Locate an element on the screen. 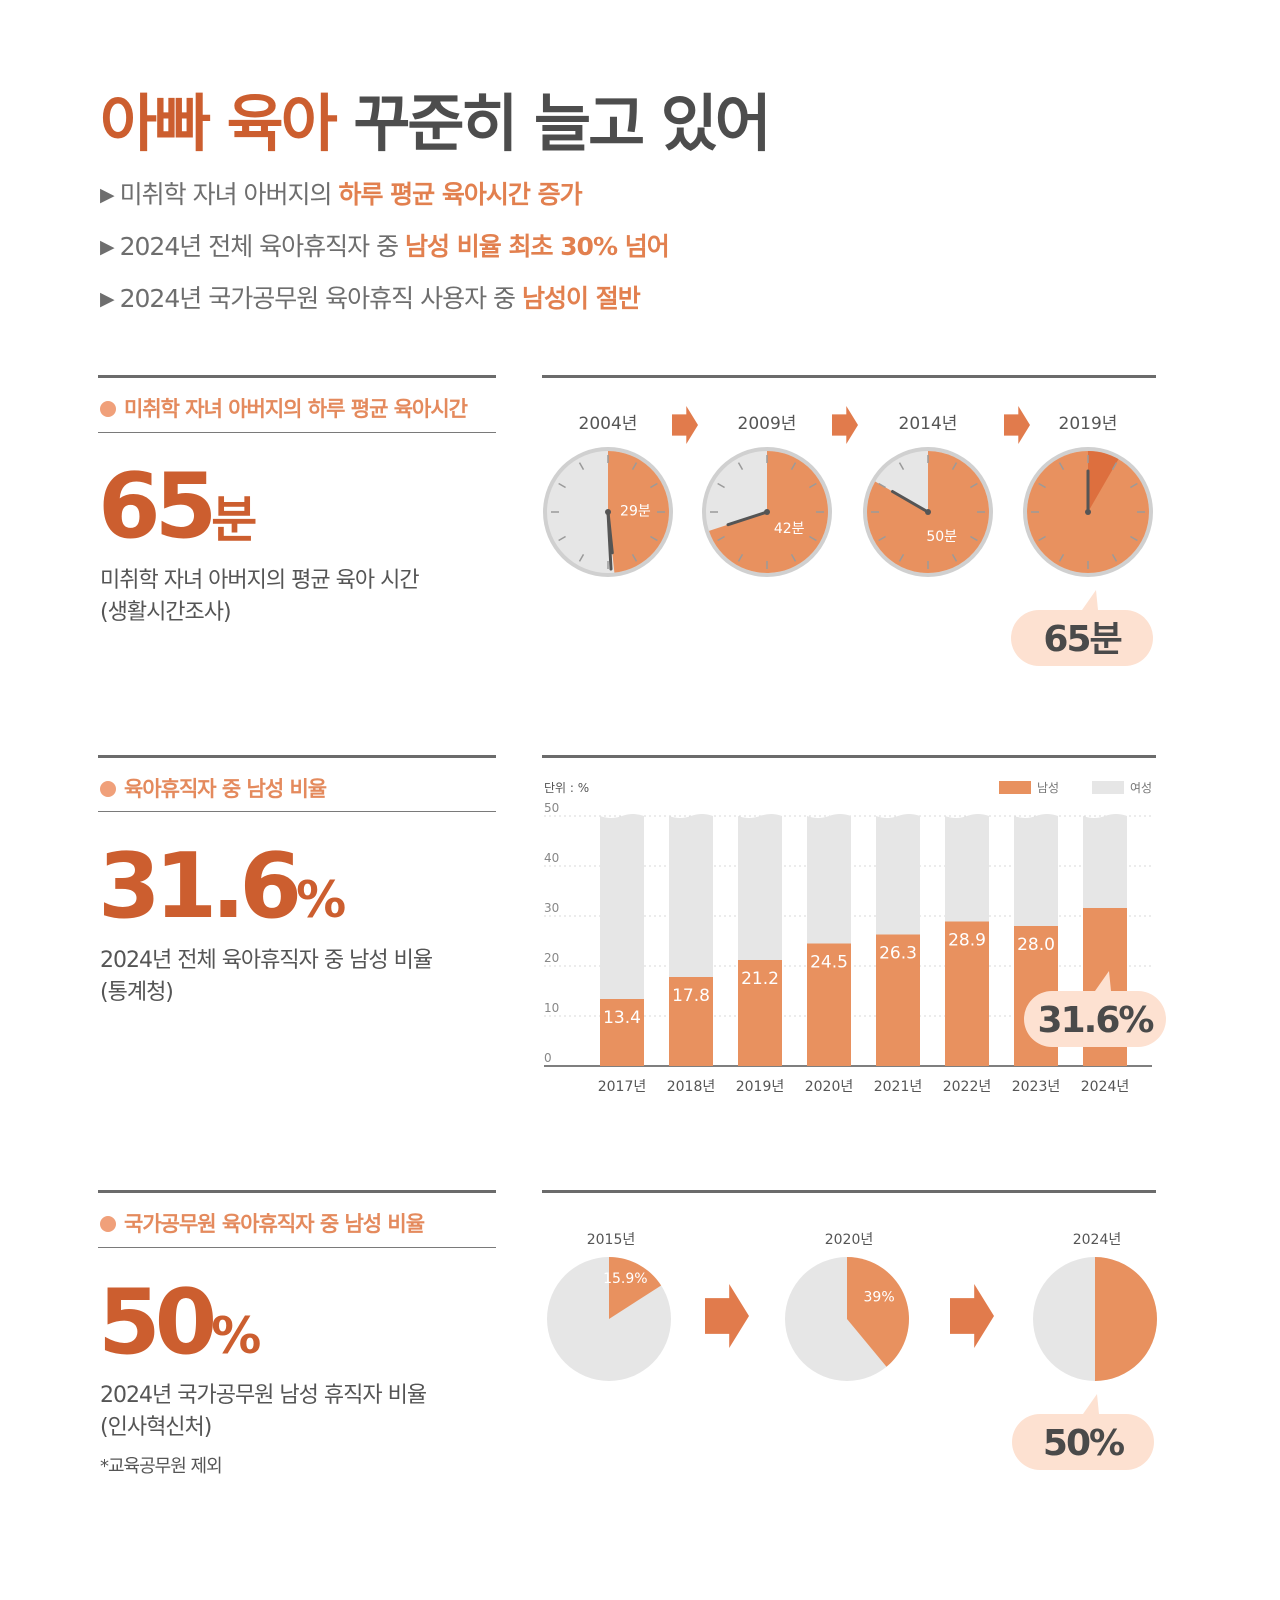 The image size is (1280, 1600). key-figure-unit: % is located at coordinates (236, 1336).